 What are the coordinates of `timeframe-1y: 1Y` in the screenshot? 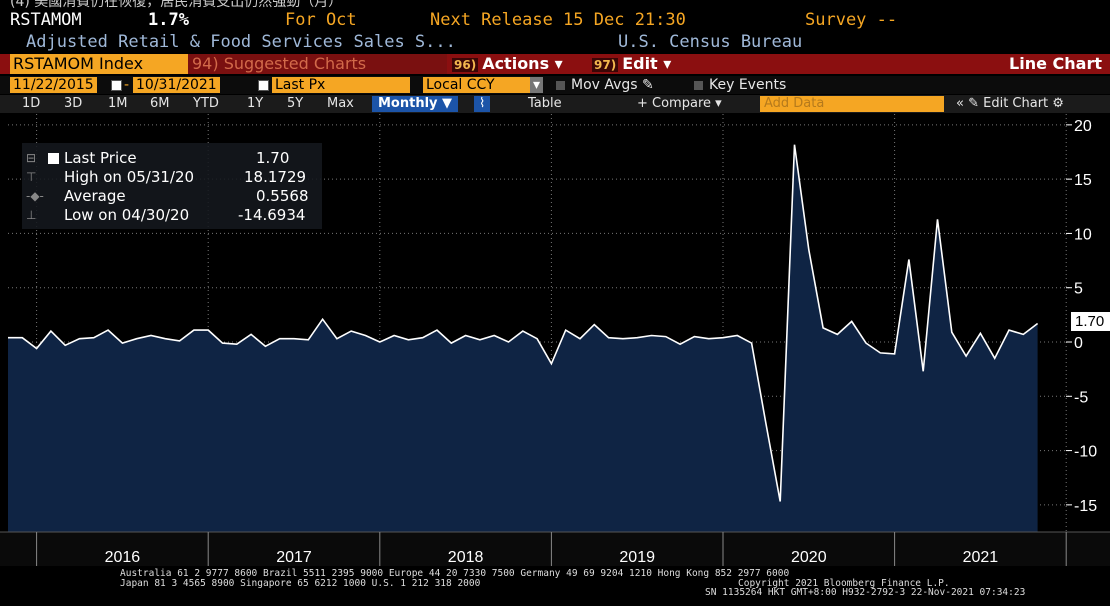 It's located at (255, 103).